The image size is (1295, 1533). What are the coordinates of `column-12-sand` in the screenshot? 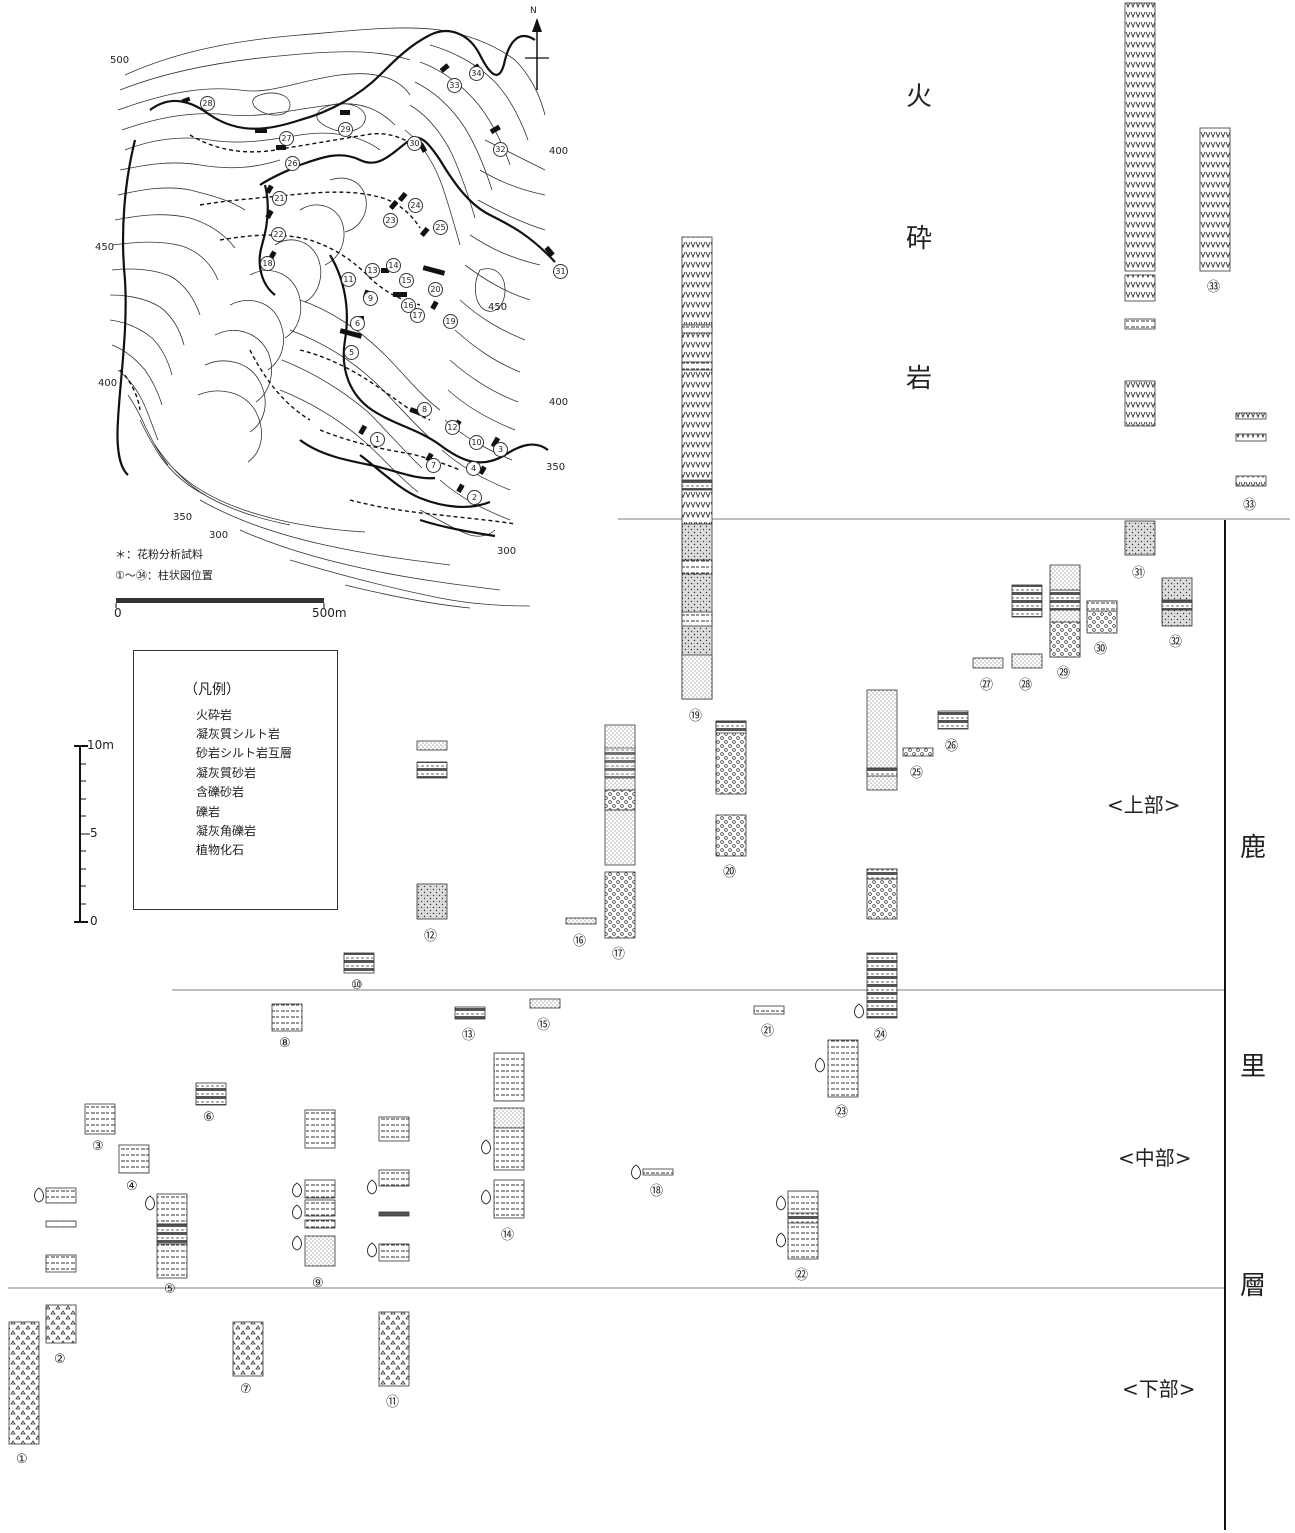 It's located at (432, 745).